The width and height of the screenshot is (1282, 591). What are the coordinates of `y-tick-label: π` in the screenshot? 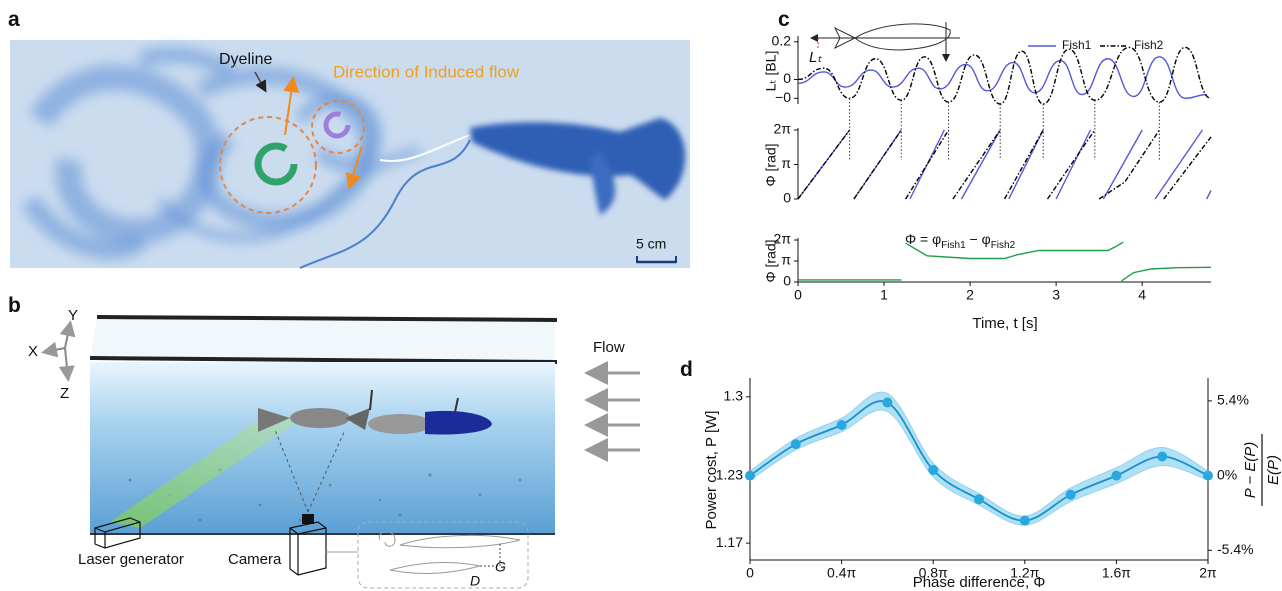 It's located at (786, 260).